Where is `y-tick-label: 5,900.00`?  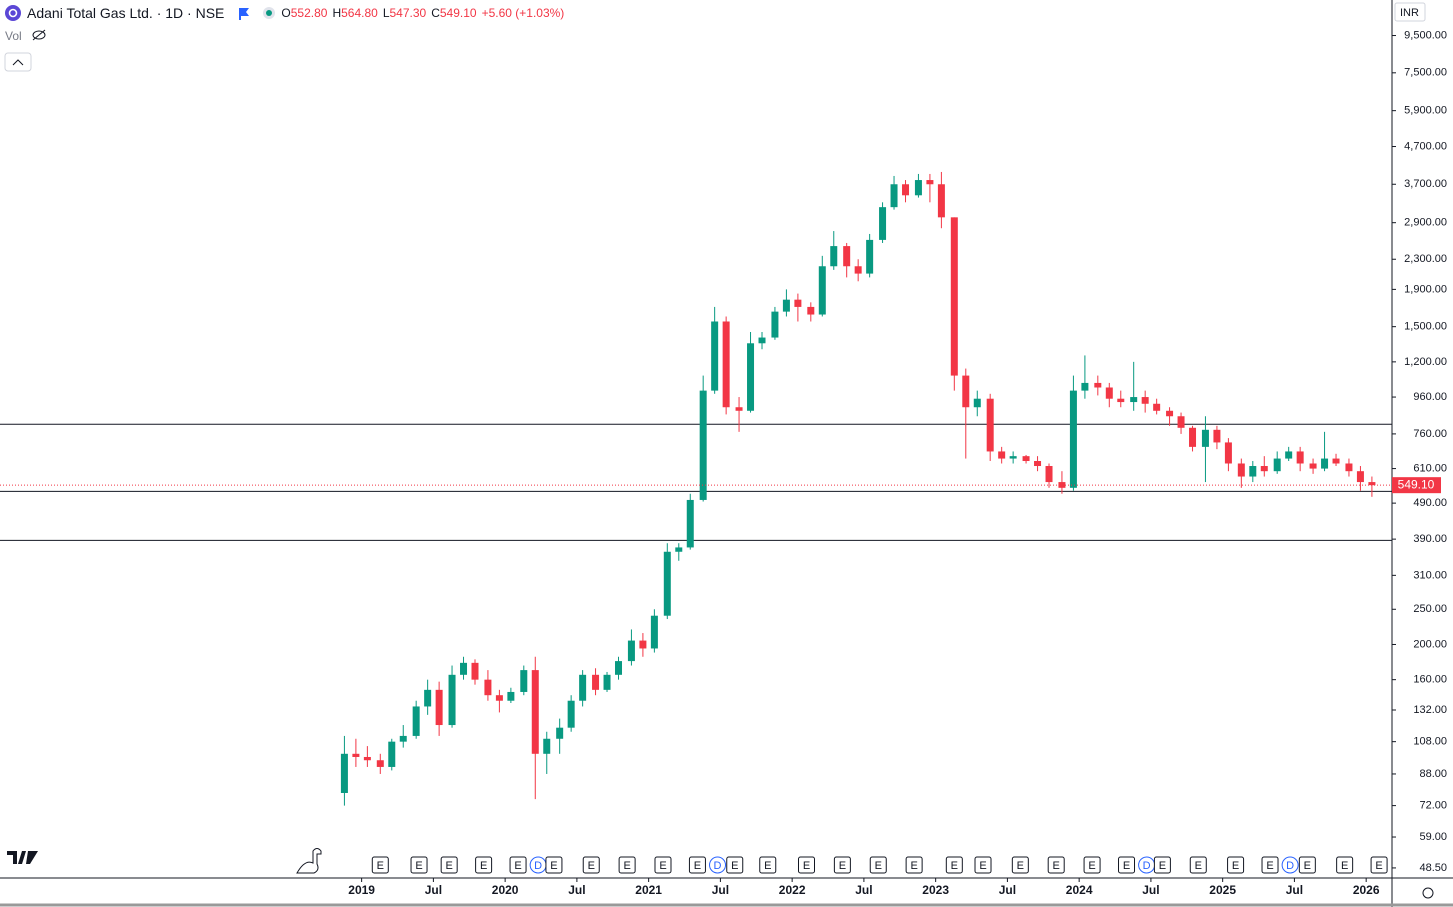
y-tick-label: 5,900.00 is located at coordinates (1425, 111).